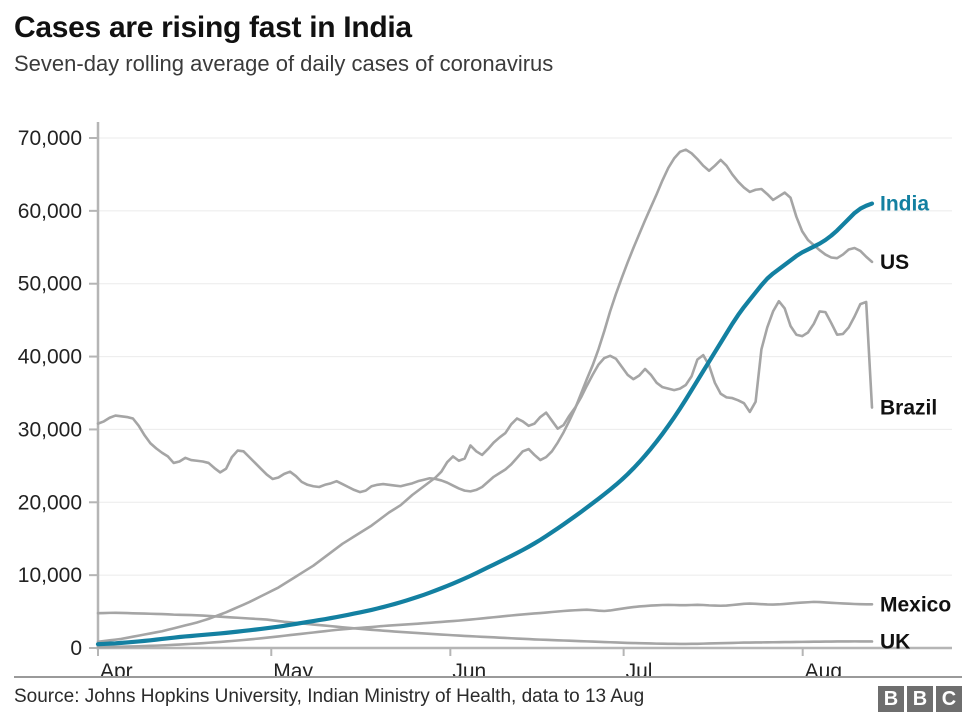  What do you see at coordinates (485, 628) in the screenshot?
I see `series-line-uk` at bounding box center [485, 628].